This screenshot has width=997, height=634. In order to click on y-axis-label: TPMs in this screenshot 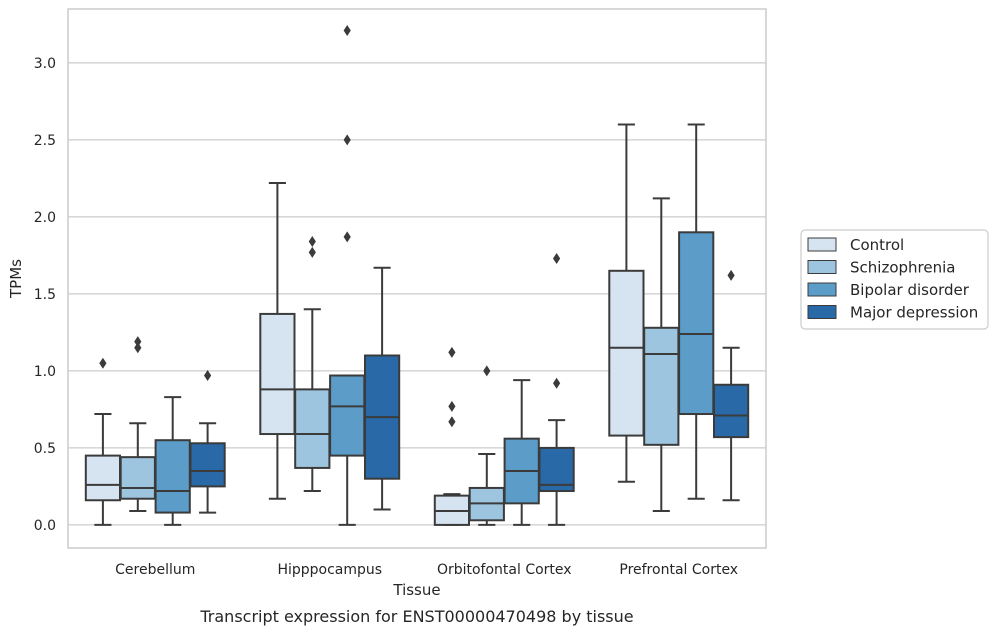, I will do `click(16, 279)`.